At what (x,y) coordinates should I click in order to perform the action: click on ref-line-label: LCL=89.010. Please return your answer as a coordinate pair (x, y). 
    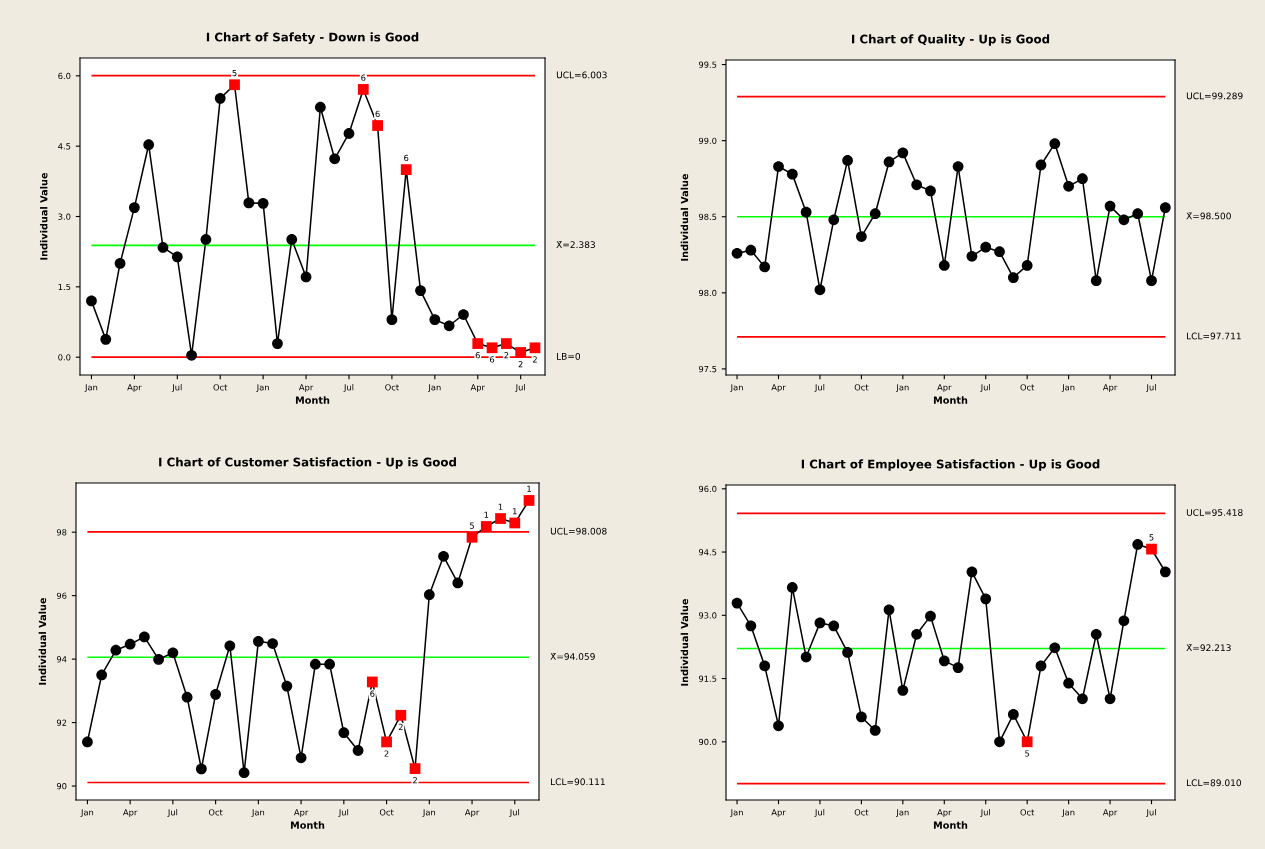
    Looking at the image, I should click on (1214, 783).